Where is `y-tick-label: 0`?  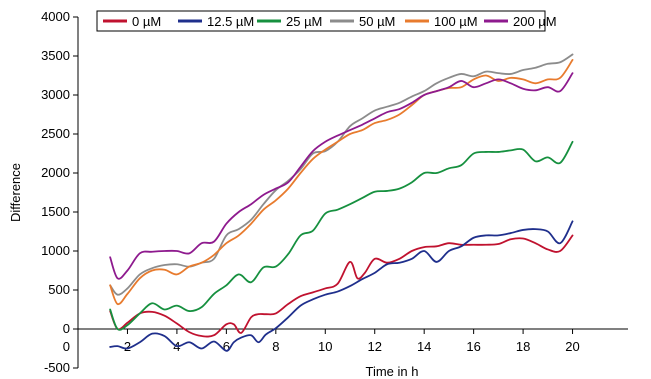 y-tick-label: 0 is located at coordinates (66, 328).